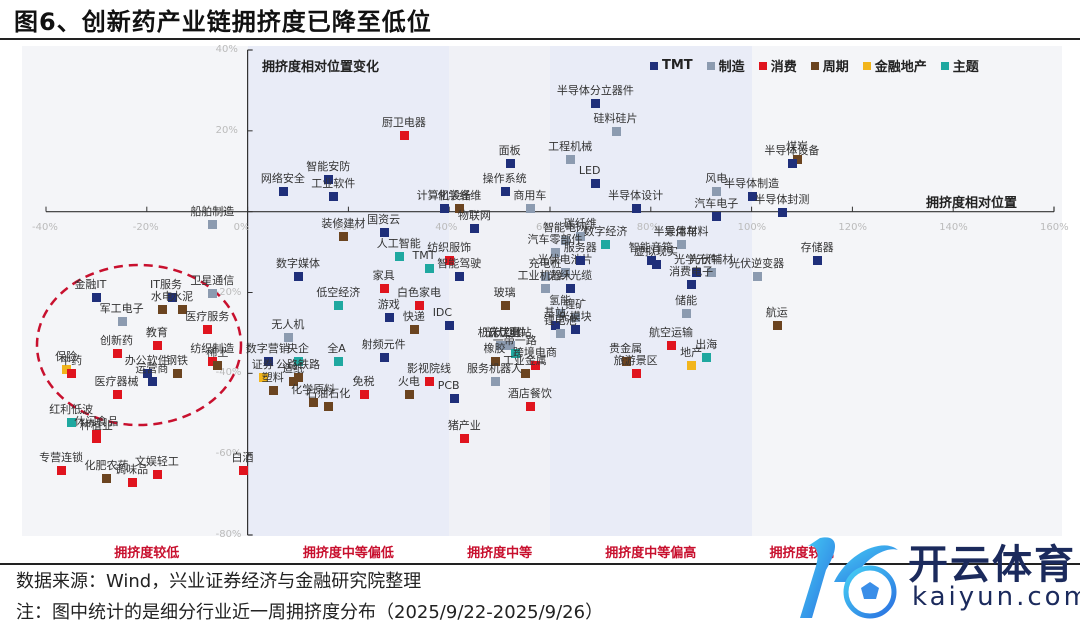 This screenshot has height=630, width=1080. I want to click on data-point-label: 塑料, so click(272, 377).